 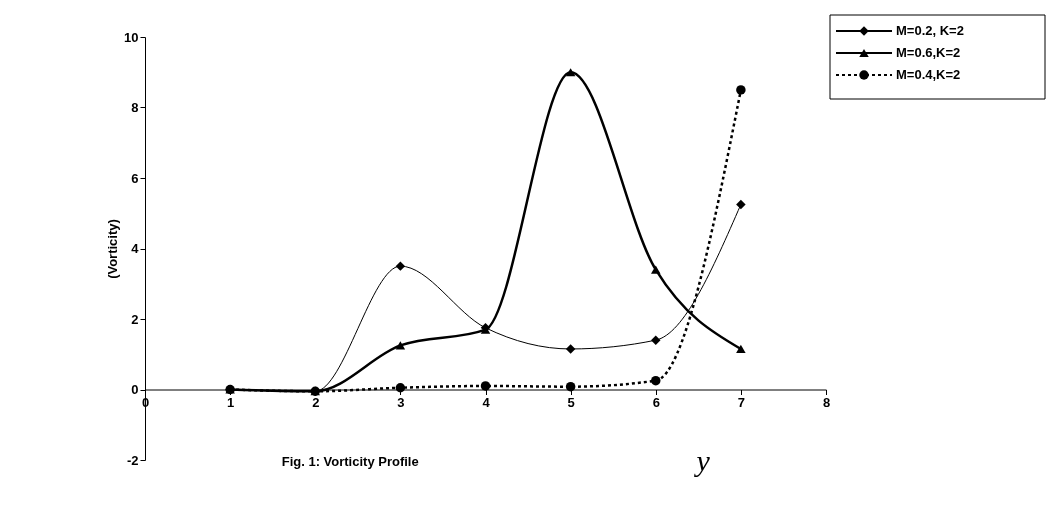 I want to click on legend-label: M=0.6,K=2, so click(x=928, y=52).